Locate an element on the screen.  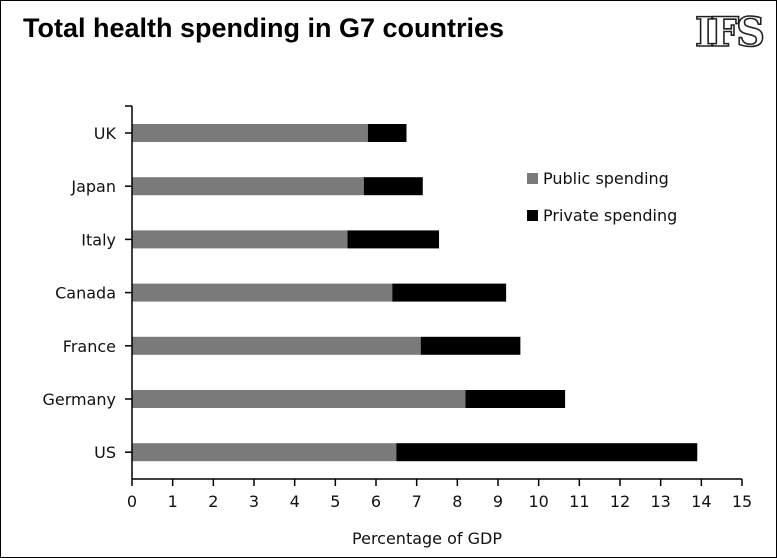
category-label-us: US is located at coordinates (105, 452).